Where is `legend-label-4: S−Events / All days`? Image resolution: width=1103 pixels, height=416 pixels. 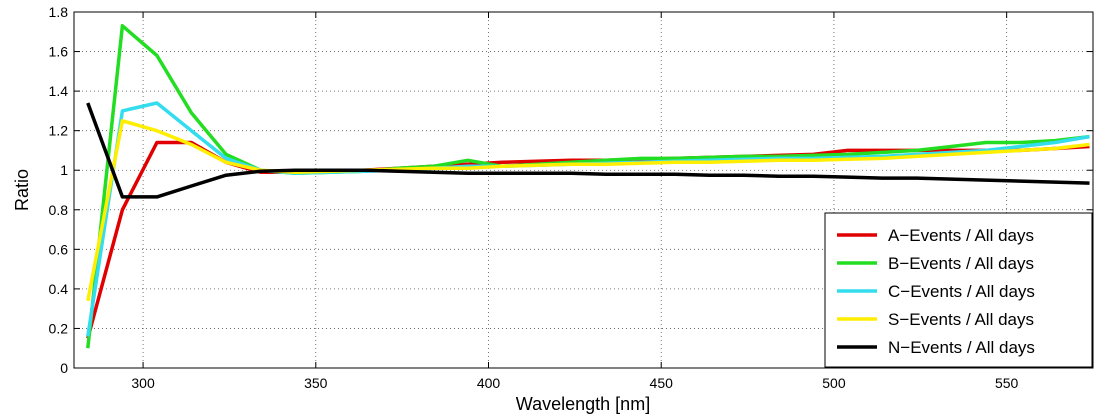 legend-label-4: S−Events / All days is located at coordinates (961, 319).